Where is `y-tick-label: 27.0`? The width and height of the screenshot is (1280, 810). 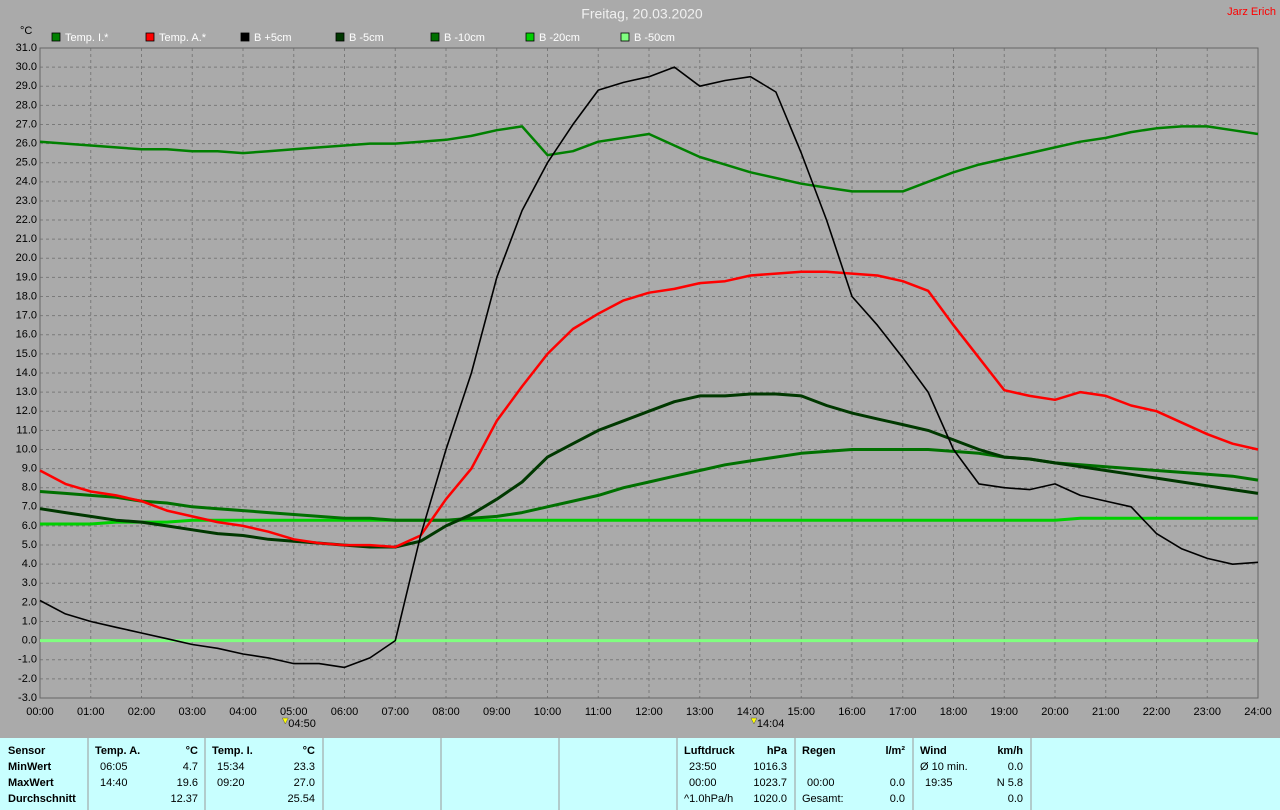
y-tick-label: 27.0 is located at coordinates (26, 124).